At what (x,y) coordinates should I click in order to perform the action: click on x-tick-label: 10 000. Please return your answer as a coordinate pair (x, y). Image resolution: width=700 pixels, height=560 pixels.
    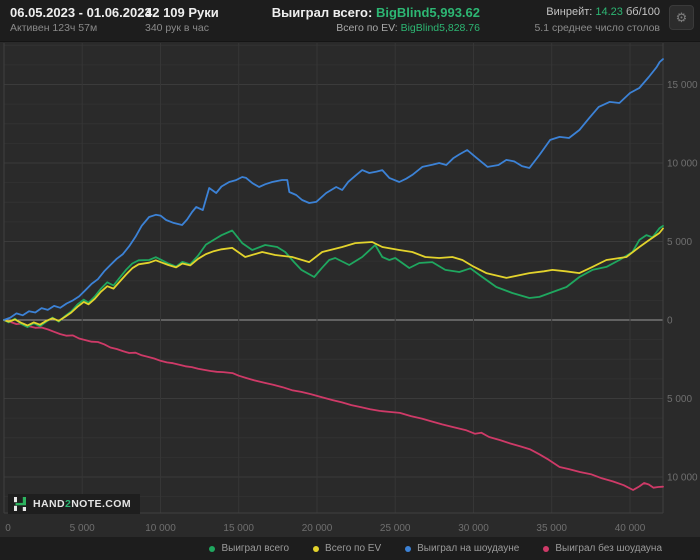
    Looking at the image, I should click on (160, 528).